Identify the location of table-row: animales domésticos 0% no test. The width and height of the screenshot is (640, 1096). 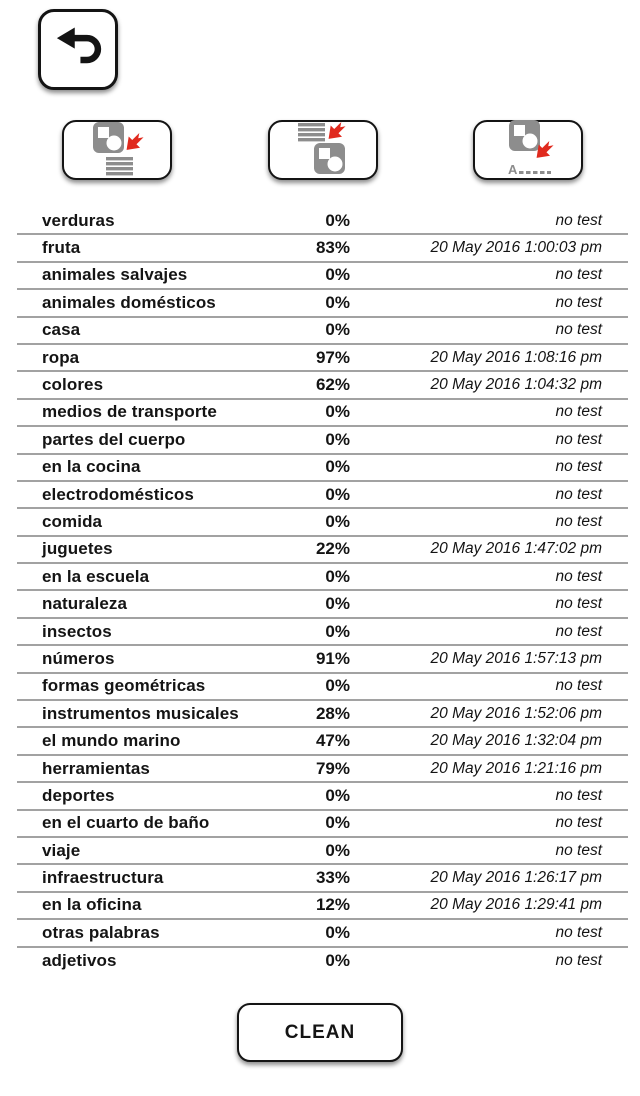
(322, 304).